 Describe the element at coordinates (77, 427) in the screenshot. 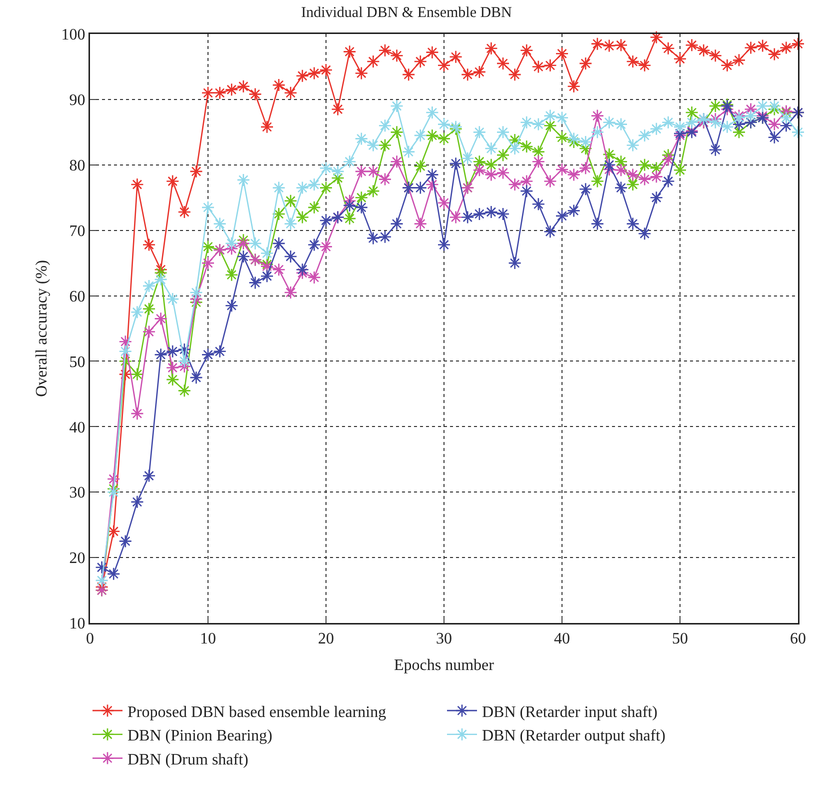

I see `y-tick-label: 40` at that location.